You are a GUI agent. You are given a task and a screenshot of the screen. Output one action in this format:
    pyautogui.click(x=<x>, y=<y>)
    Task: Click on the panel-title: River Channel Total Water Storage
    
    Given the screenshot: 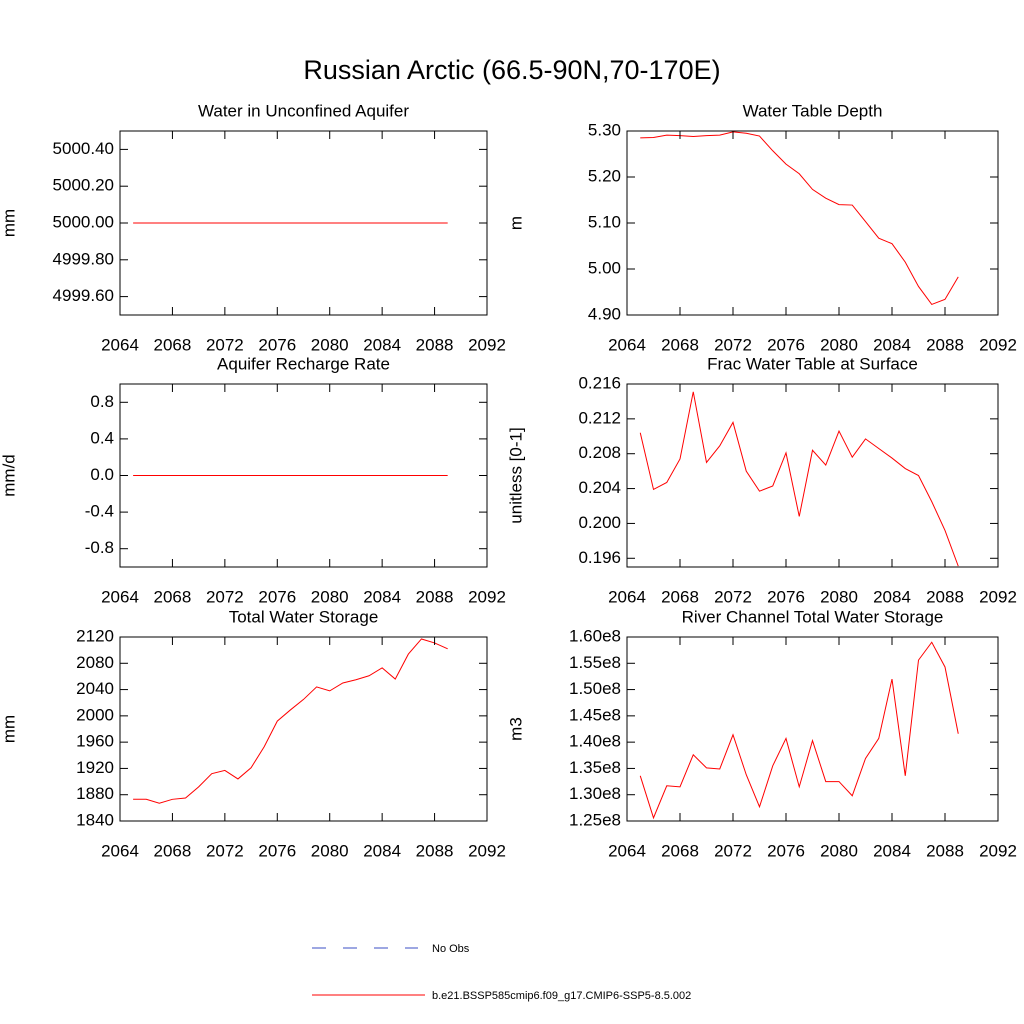 What is the action you would take?
    pyautogui.click(x=813, y=616)
    